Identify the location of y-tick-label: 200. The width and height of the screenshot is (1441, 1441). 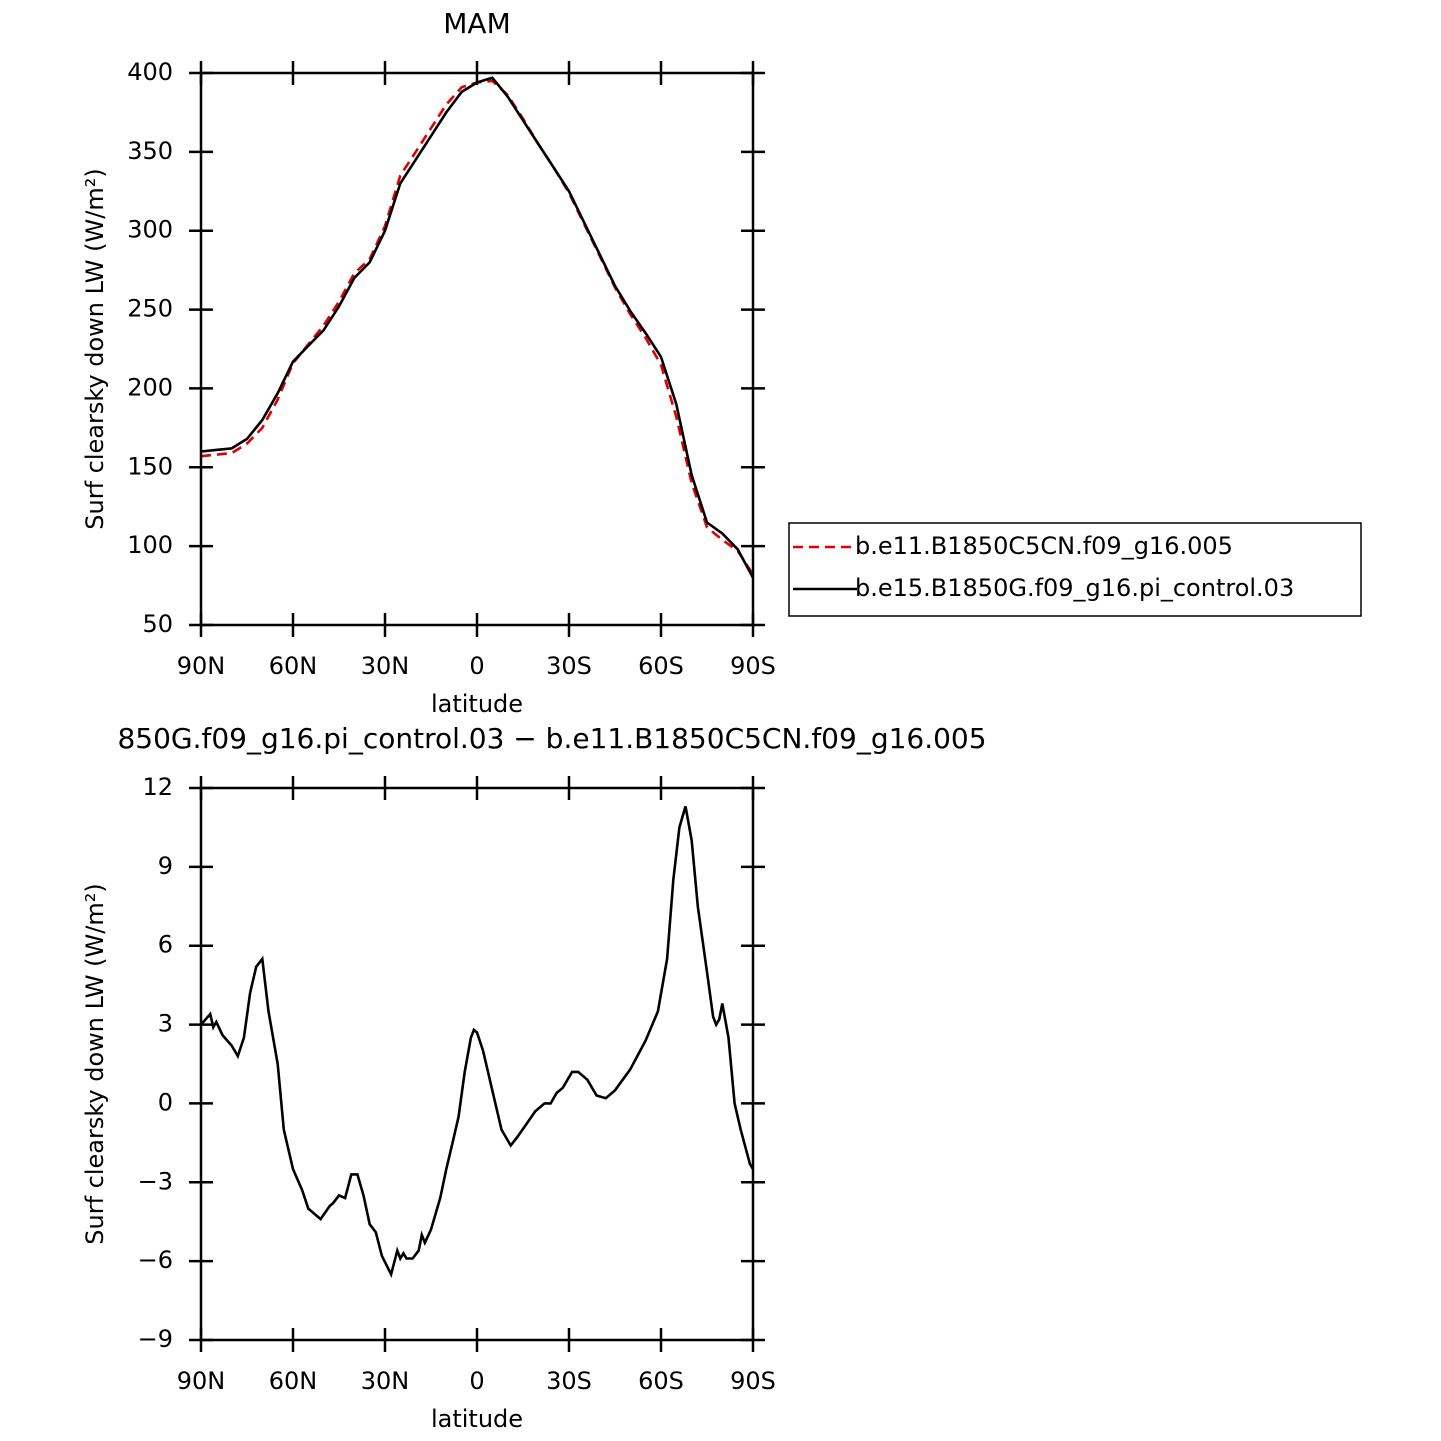
(150, 387).